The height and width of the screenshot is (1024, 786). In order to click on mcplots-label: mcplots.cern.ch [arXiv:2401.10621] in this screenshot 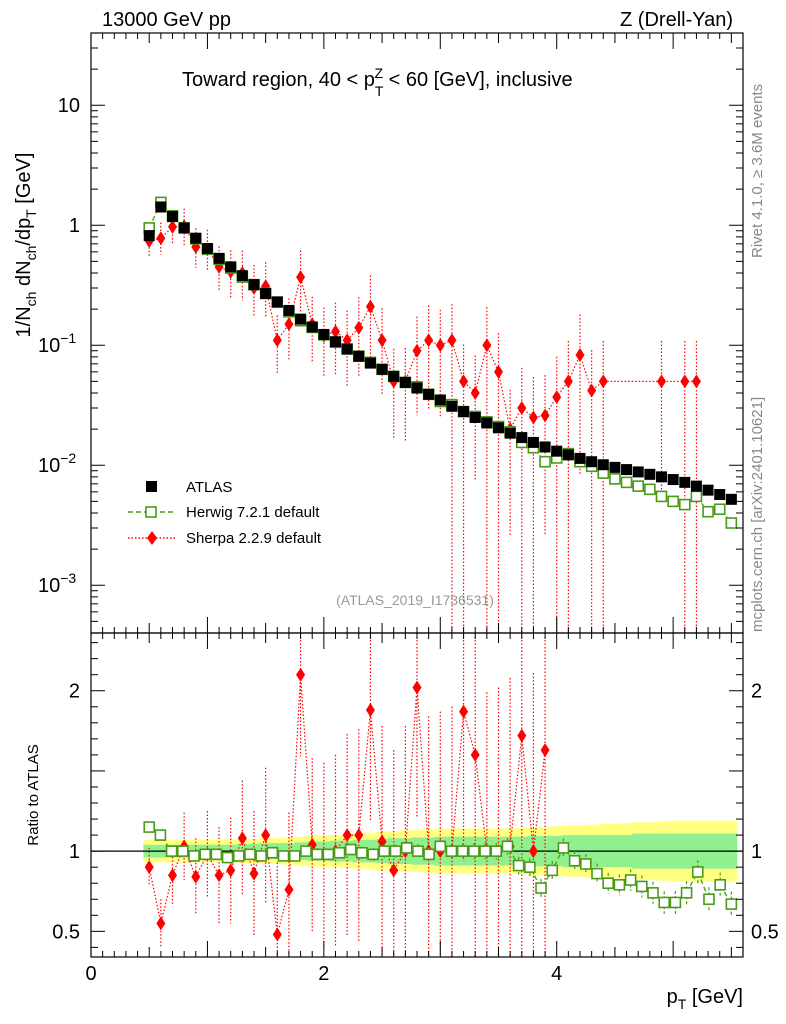, I will do `click(757, 514)`.